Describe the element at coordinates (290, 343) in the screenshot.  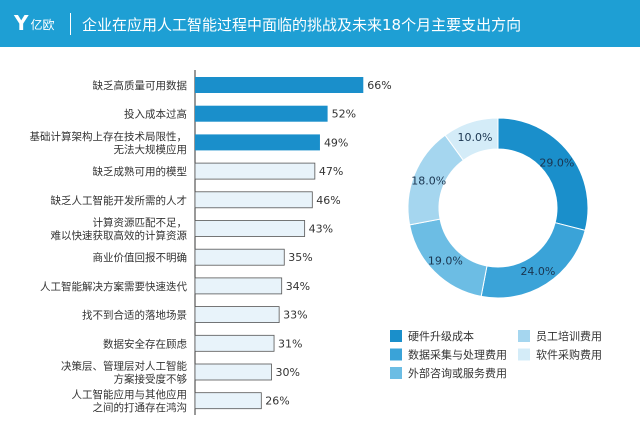
I see `bar-value-label: 31%` at that location.